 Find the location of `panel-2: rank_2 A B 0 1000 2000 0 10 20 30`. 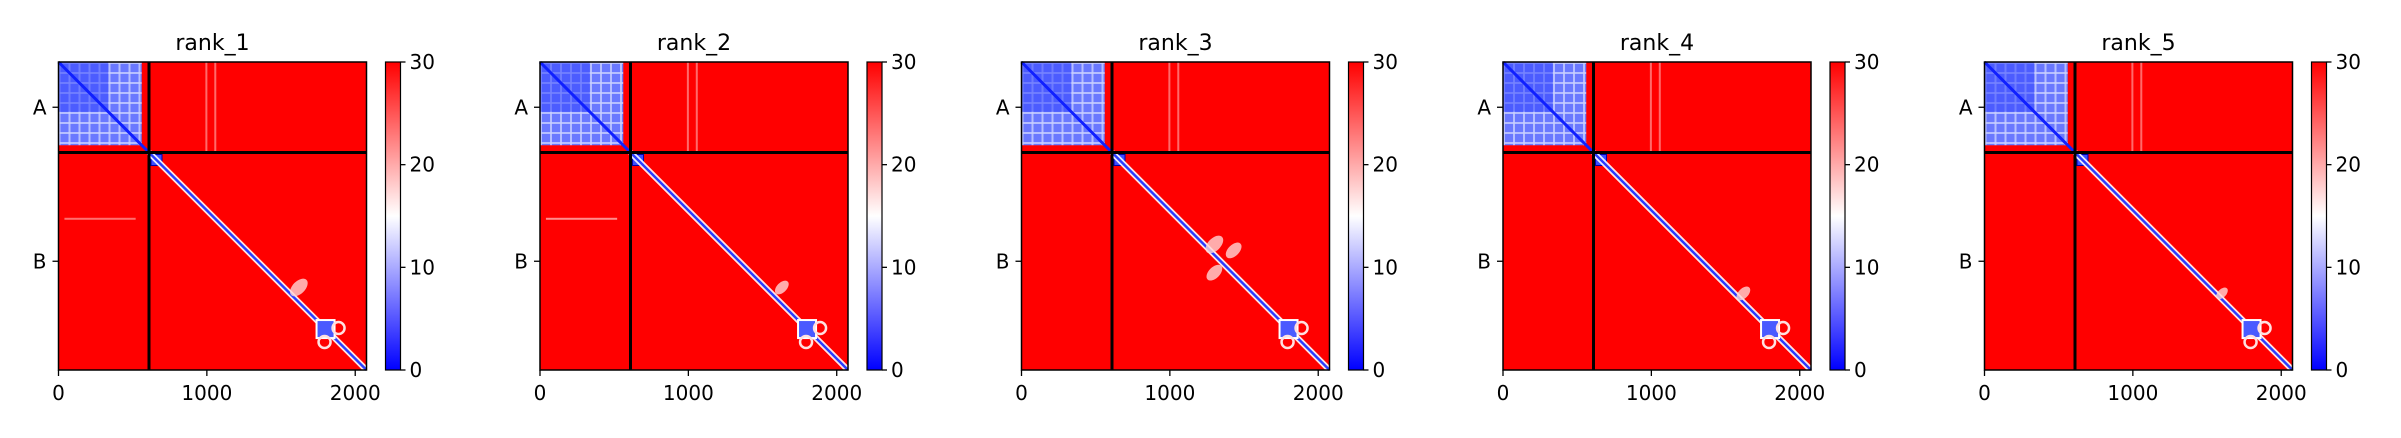

panel-2: rank_2 A B 0 1000 2000 0 10 20 30 is located at coordinates (715, 218).